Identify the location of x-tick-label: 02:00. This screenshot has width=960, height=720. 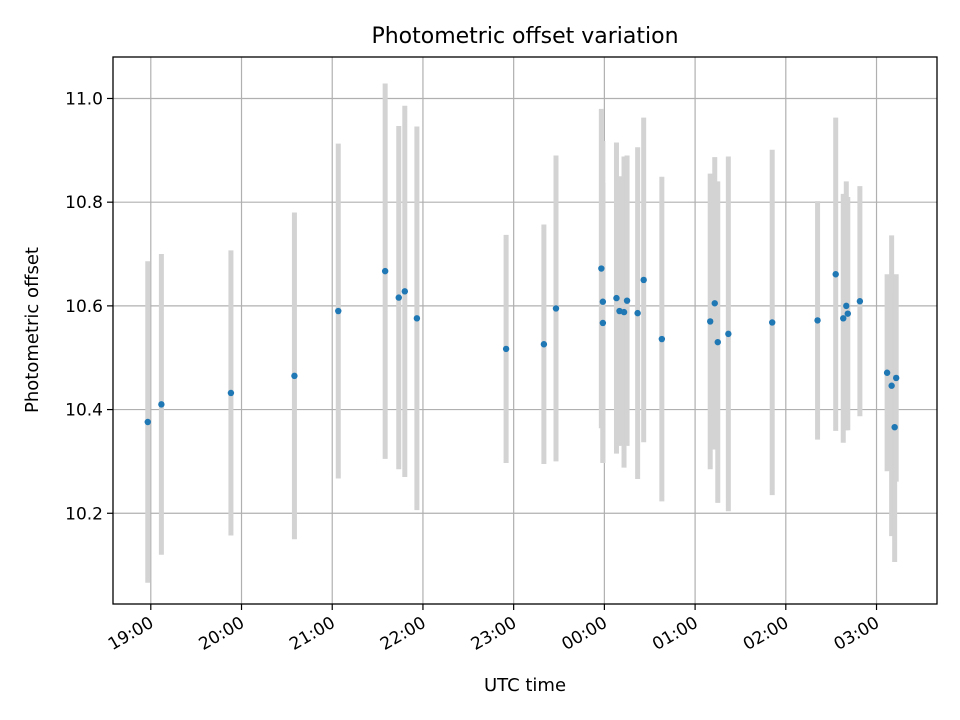
(766, 634).